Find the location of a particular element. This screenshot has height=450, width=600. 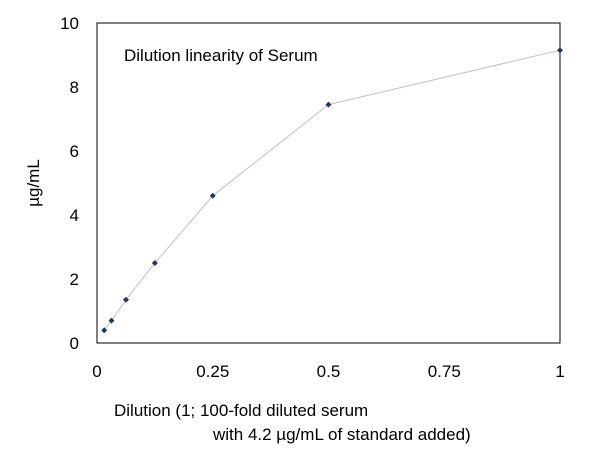

x-tick-labels: 0 0.25 0.5 0.75 1 is located at coordinates (328, 371).